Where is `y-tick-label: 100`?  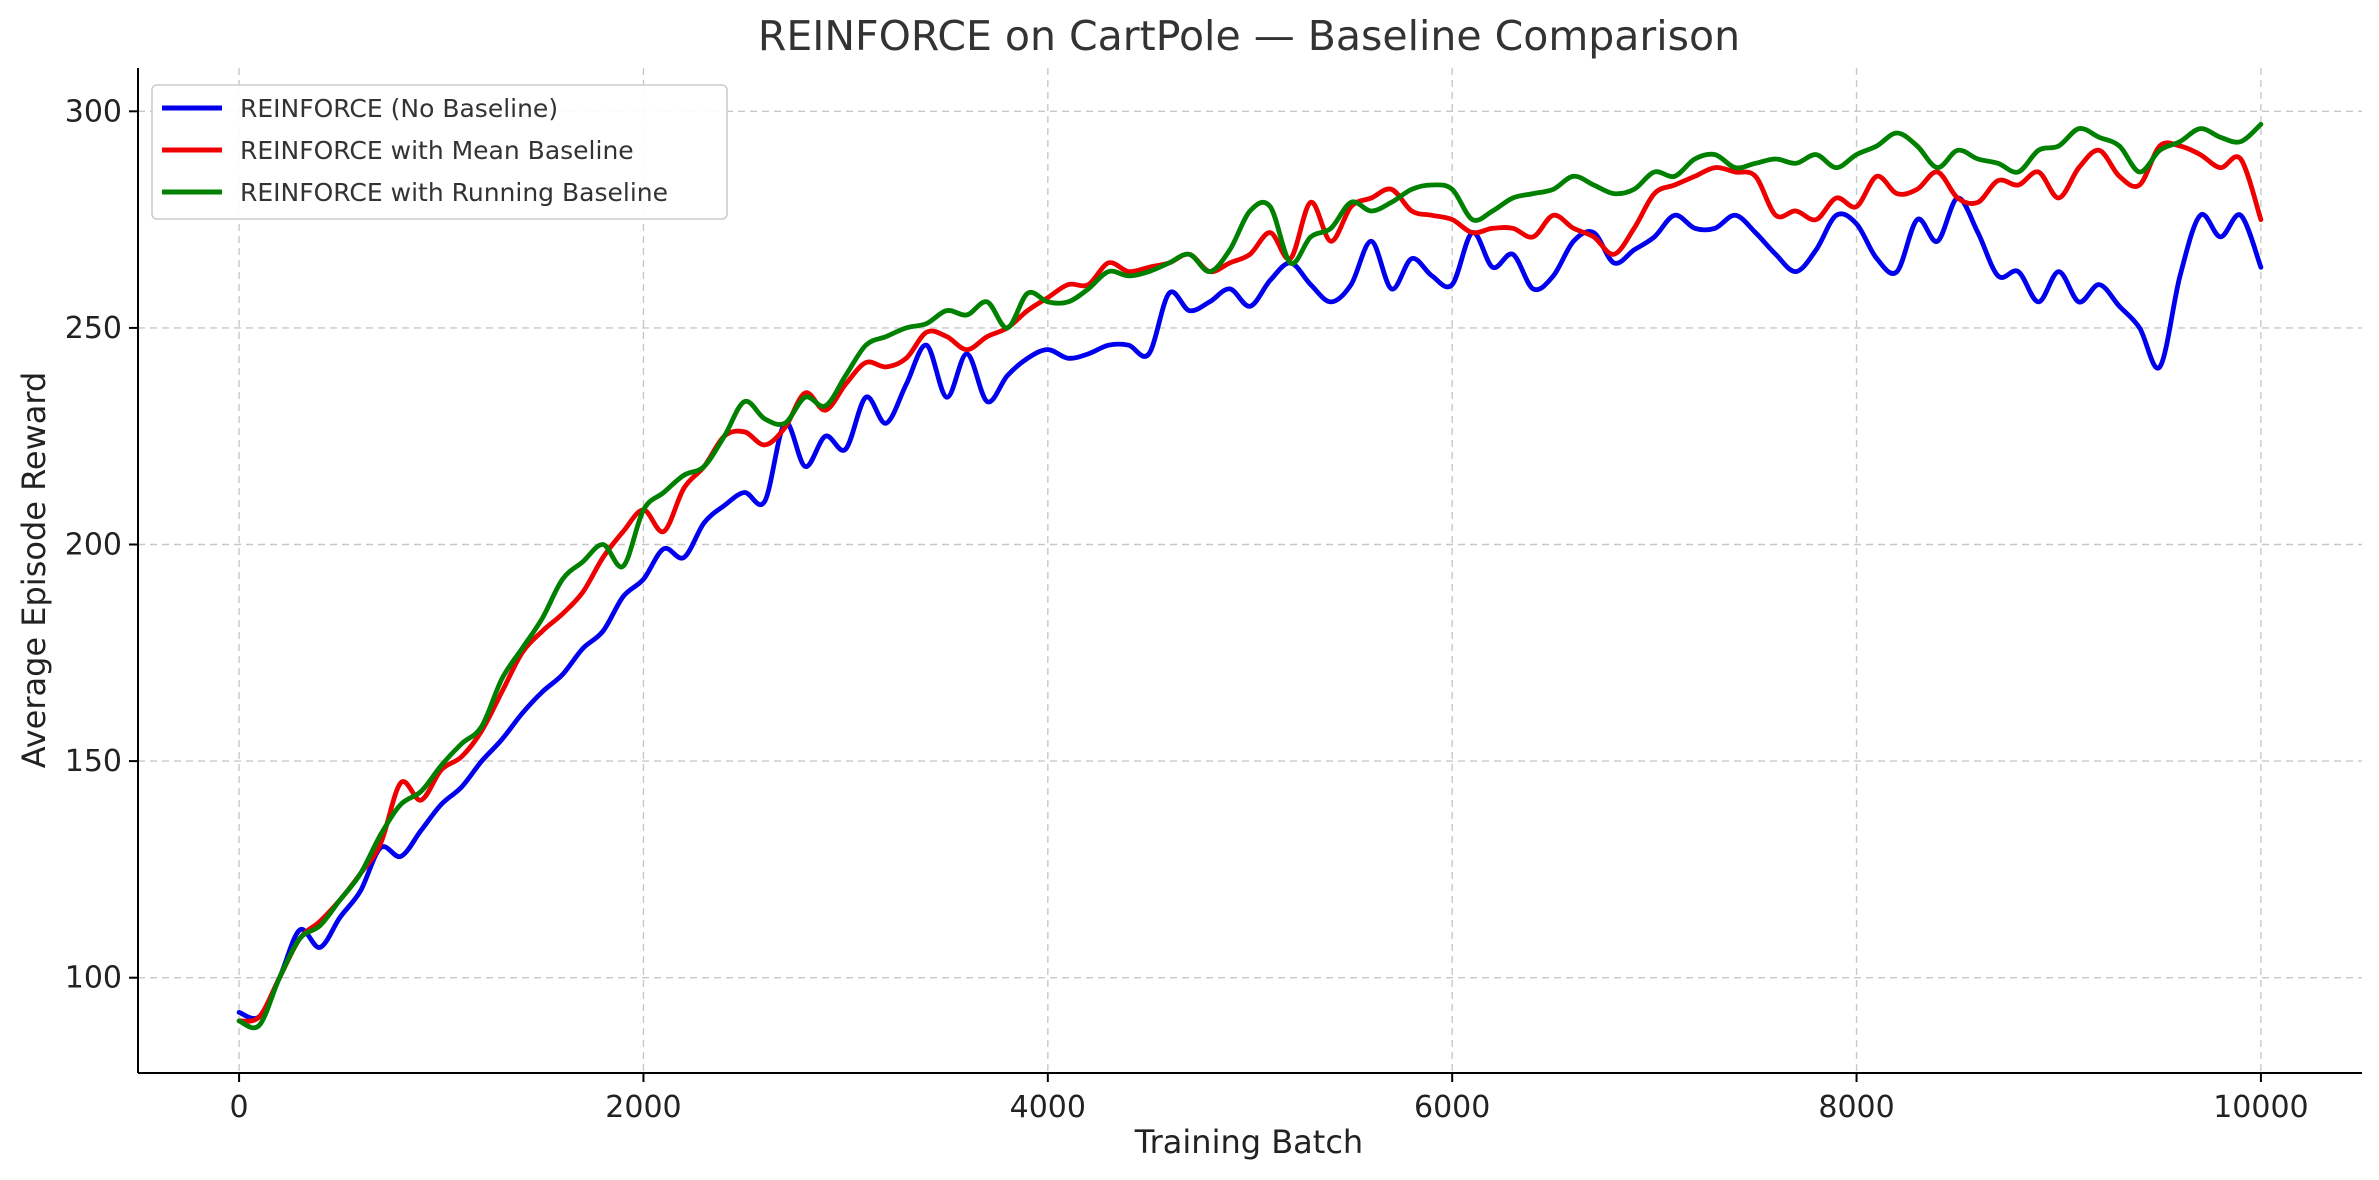 y-tick-label: 100 is located at coordinates (93, 978).